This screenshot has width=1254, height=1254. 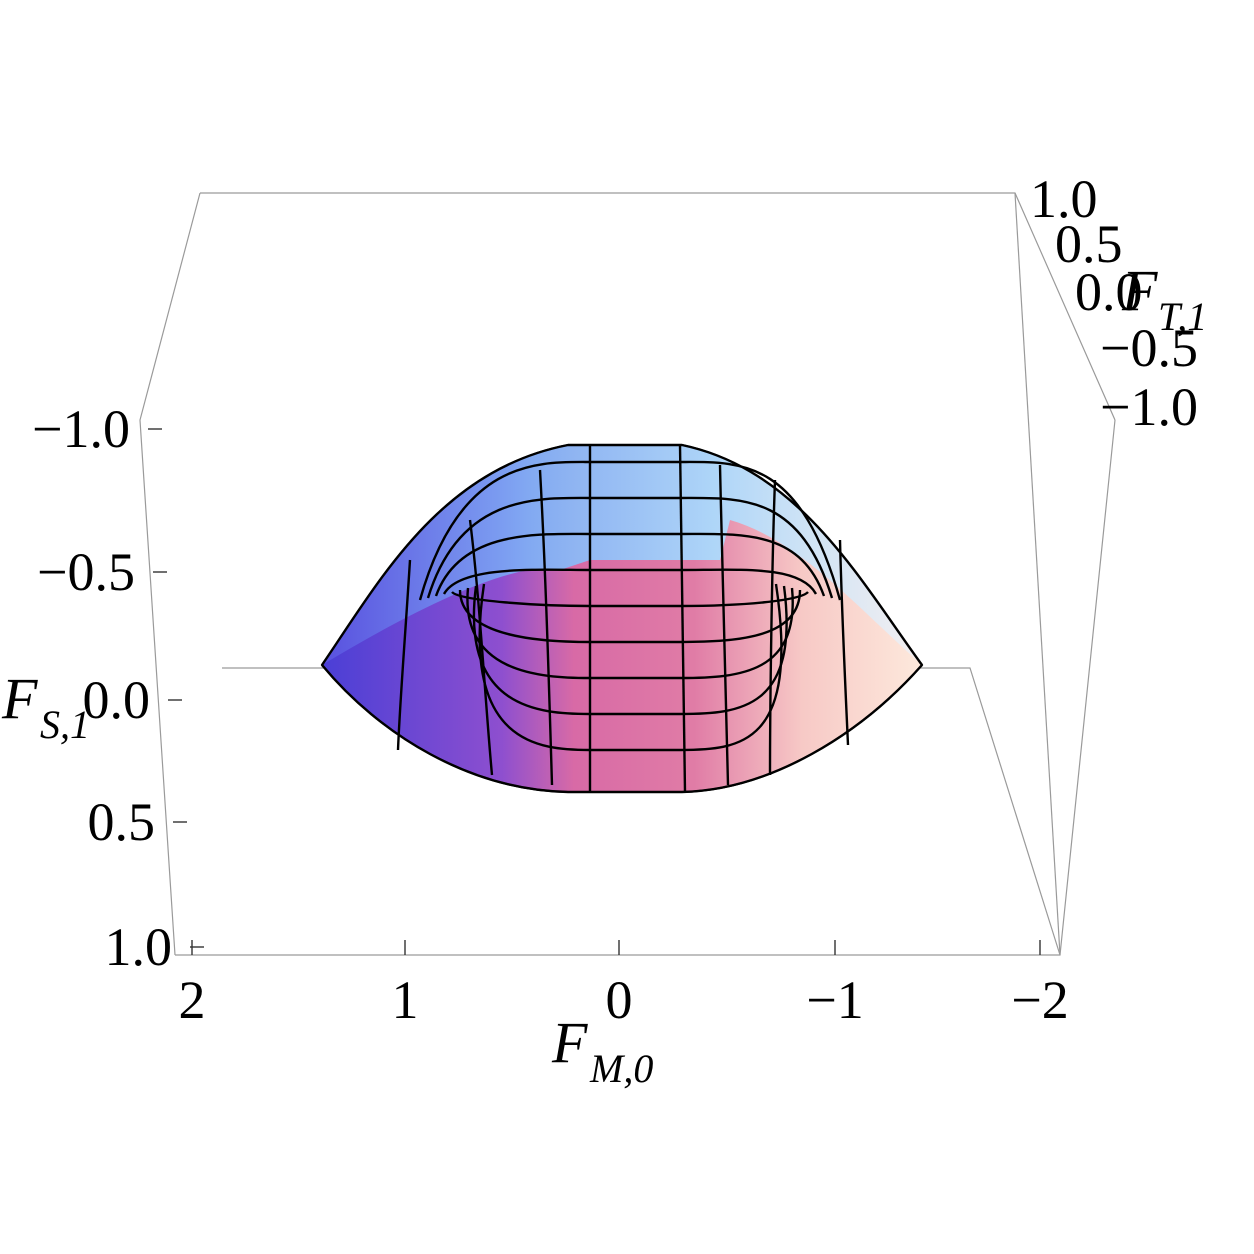 I want to click on z-tick-label: −0.5, so click(x=1149, y=348).